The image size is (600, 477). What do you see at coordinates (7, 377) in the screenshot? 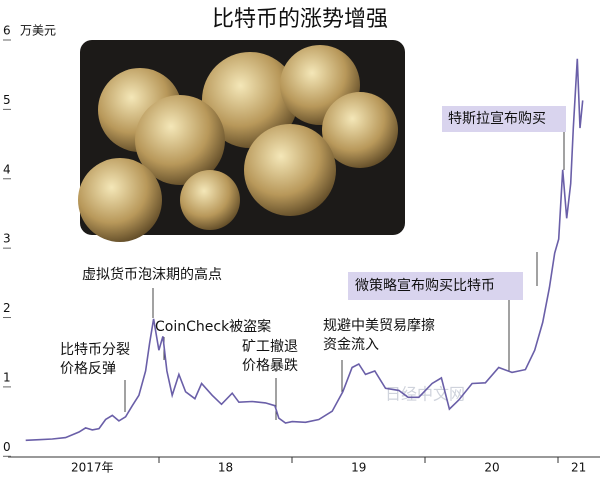
I see `y-tick-label: 1` at bounding box center [7, 377].